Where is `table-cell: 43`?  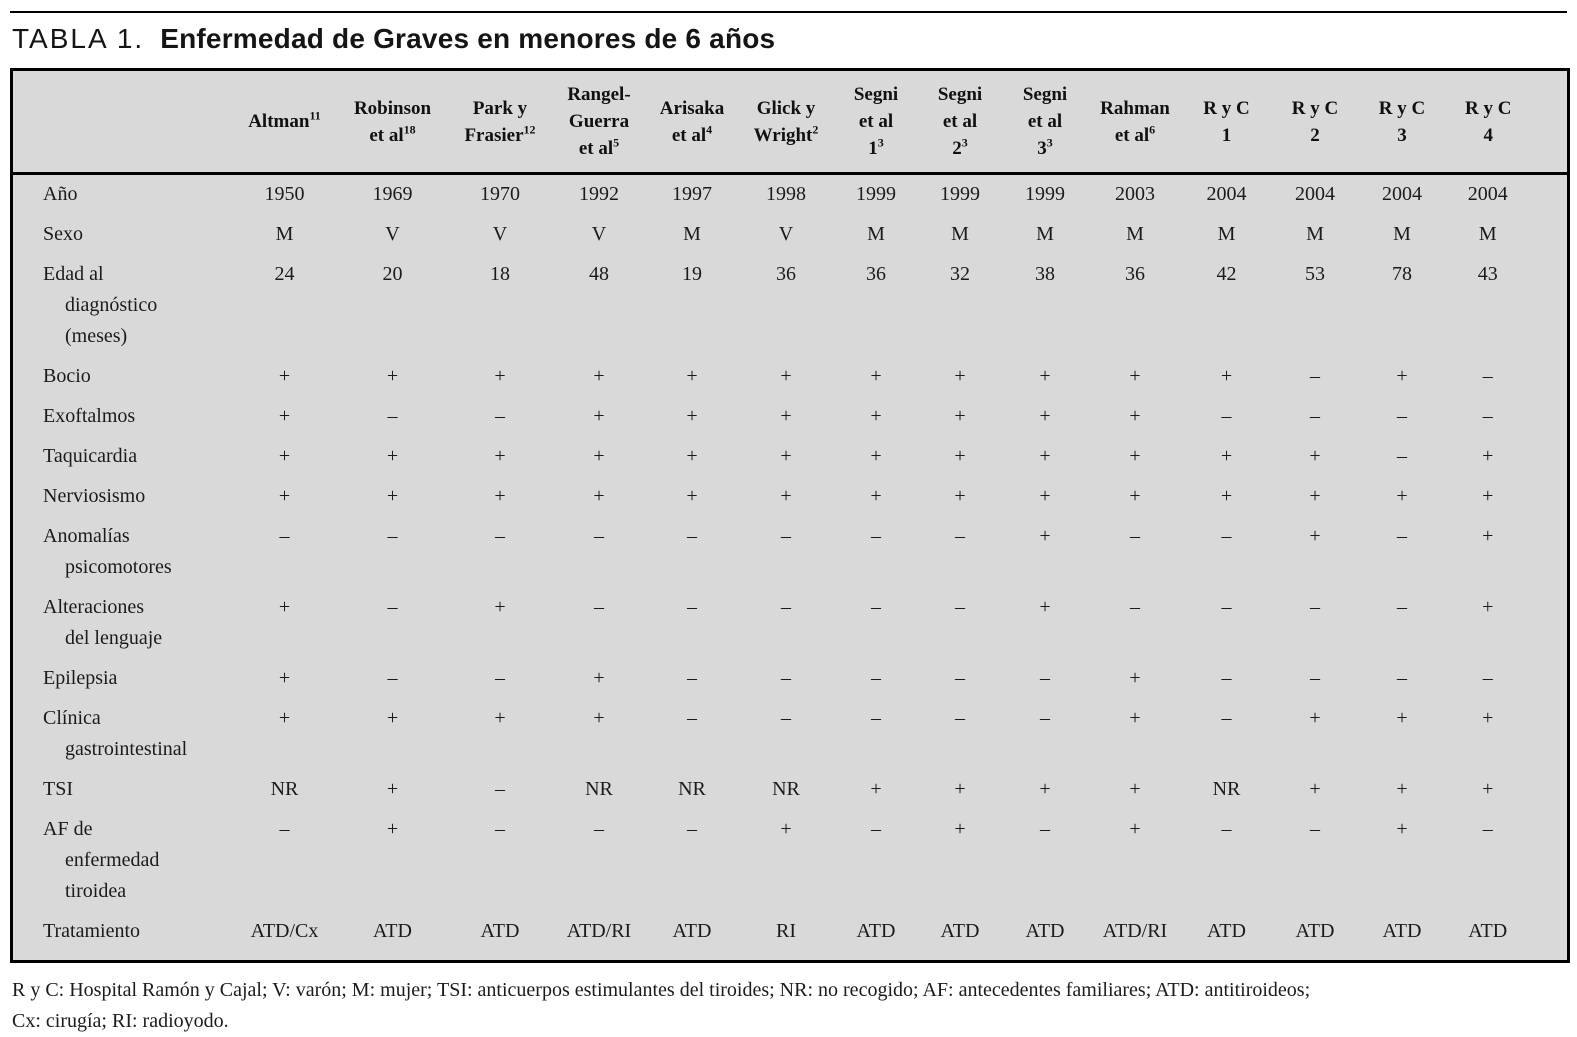
table-cell: 43 is located at coordinates (1487, 274).